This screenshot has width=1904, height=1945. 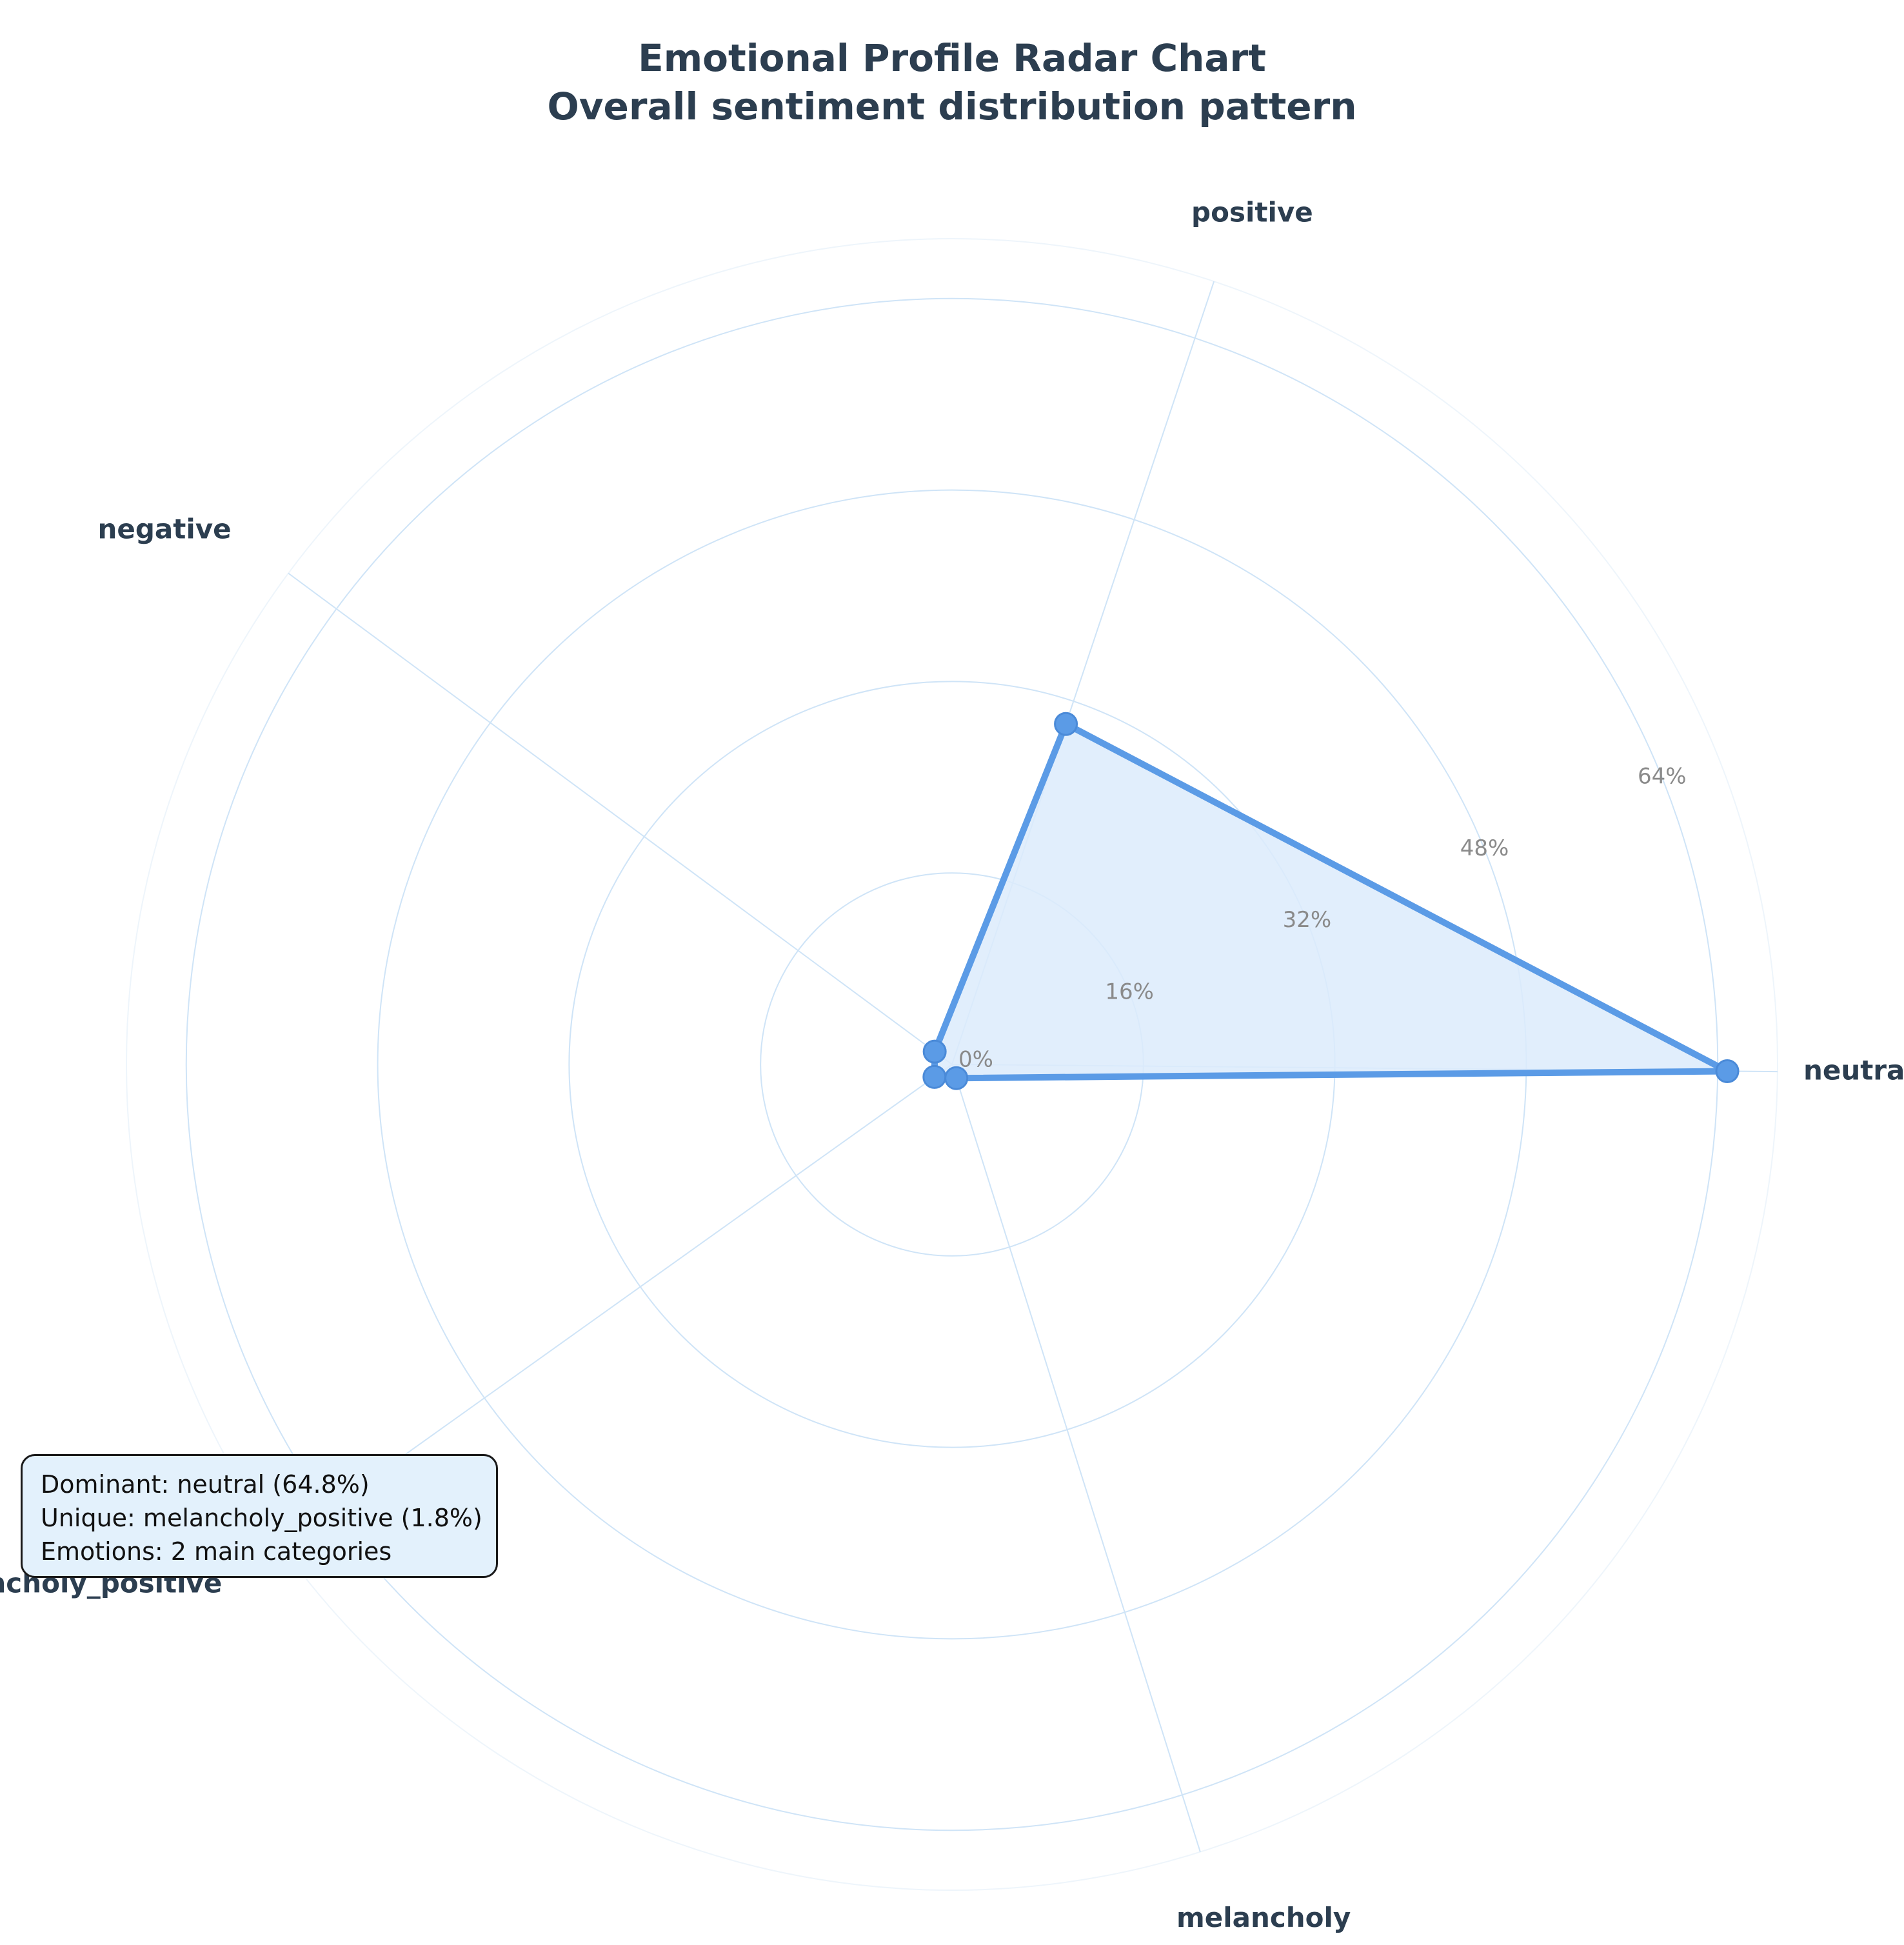 I want to click on data-point-melancholy_positive, so click(x=934, y=1076).